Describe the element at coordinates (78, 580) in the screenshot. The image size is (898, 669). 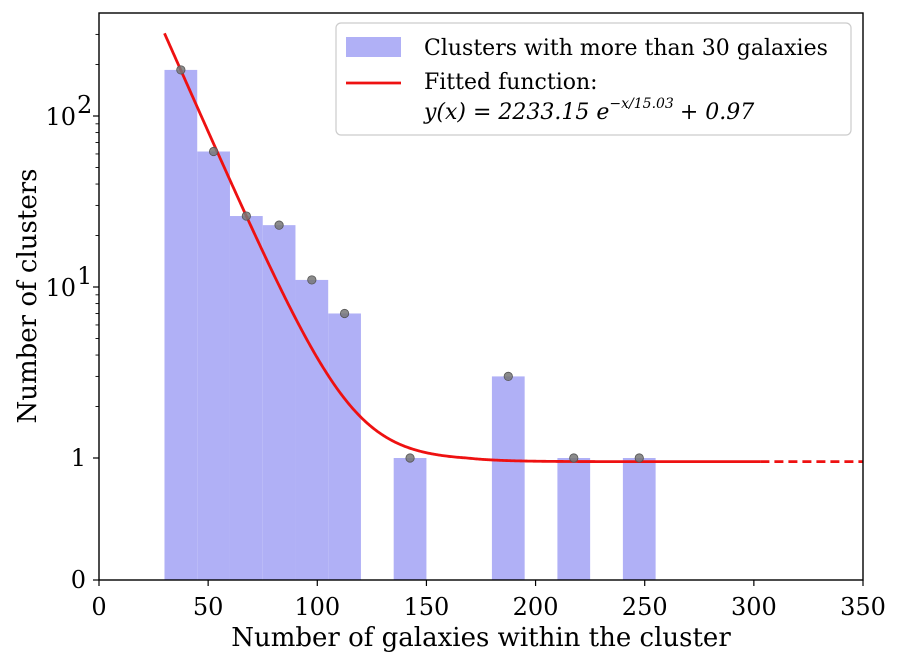
I see `y-tick-label-0: 0` at that location.